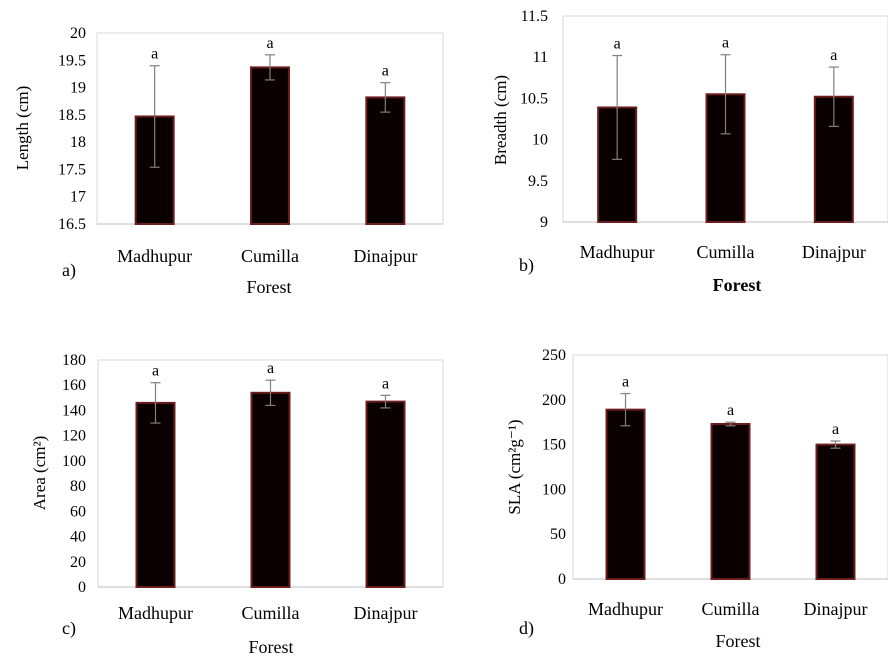  What do you see at coordinates (154, 256) in the screenshot?
I see `chart-1-category-label: Madhupur` at bounding box center [154, 256].